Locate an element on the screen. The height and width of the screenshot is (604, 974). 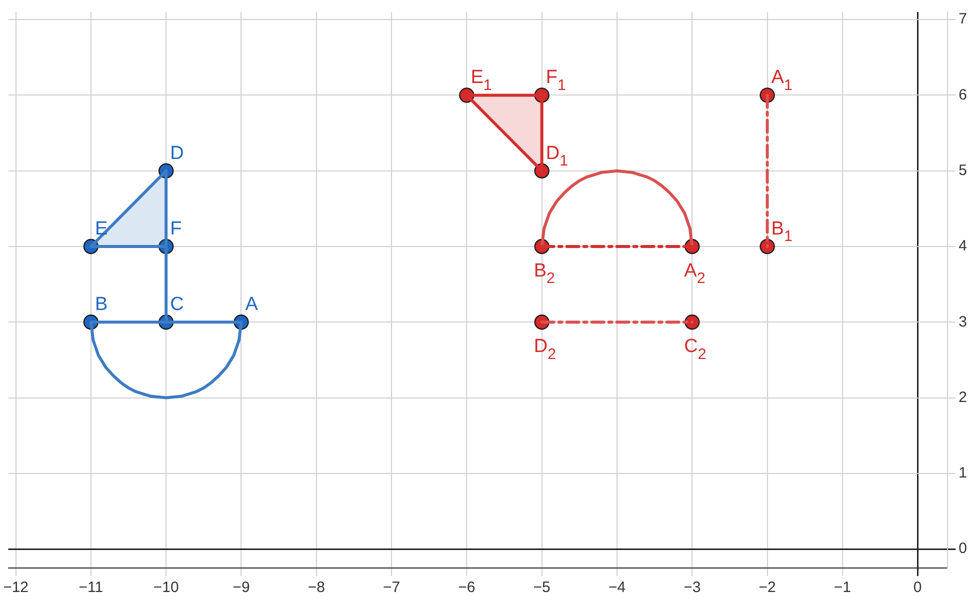
x-tick-label: −9 is located at coordinates (241, 587).